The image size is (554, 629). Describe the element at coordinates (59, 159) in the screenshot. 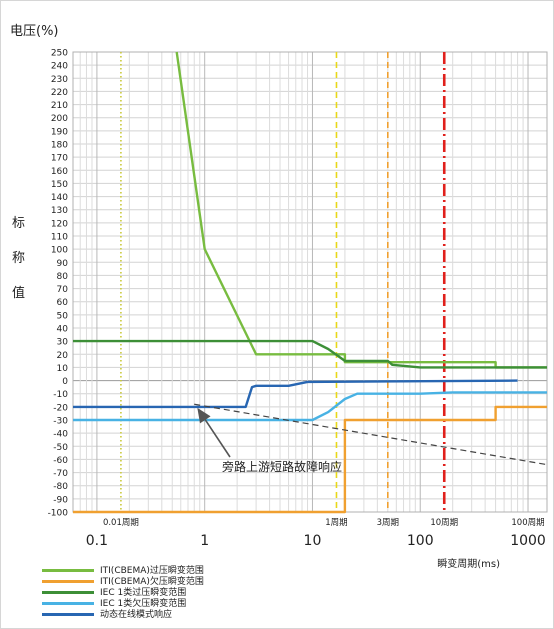

I see `y-tick-label: 170` at that location.